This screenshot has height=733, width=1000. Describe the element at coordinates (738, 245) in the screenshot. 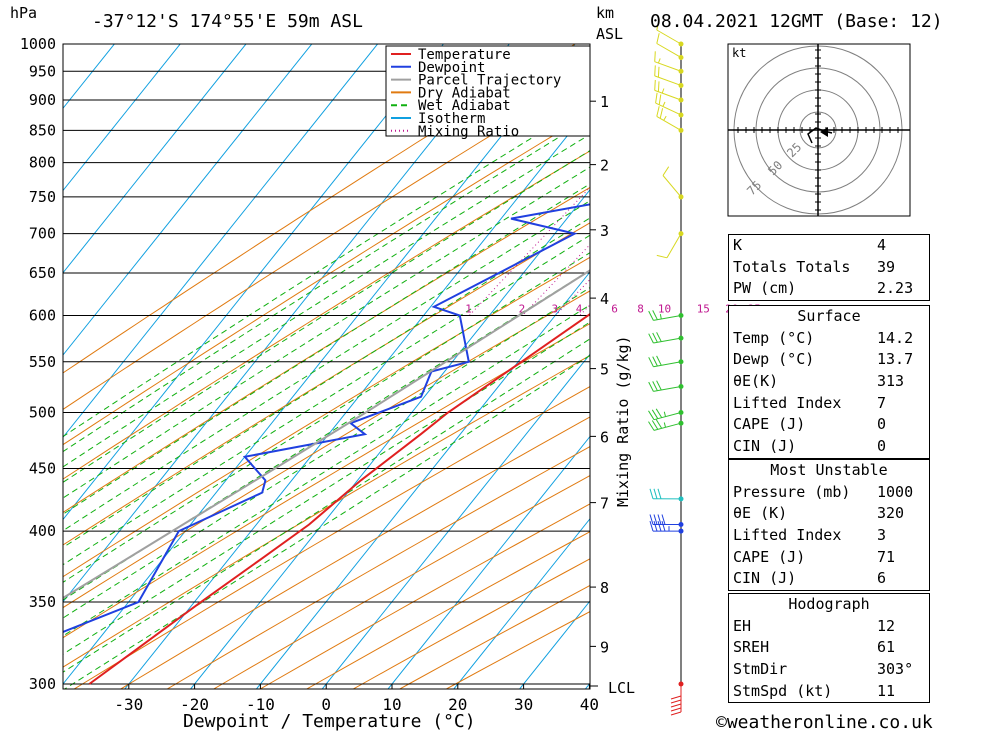

I see `index-label: K` at that location.